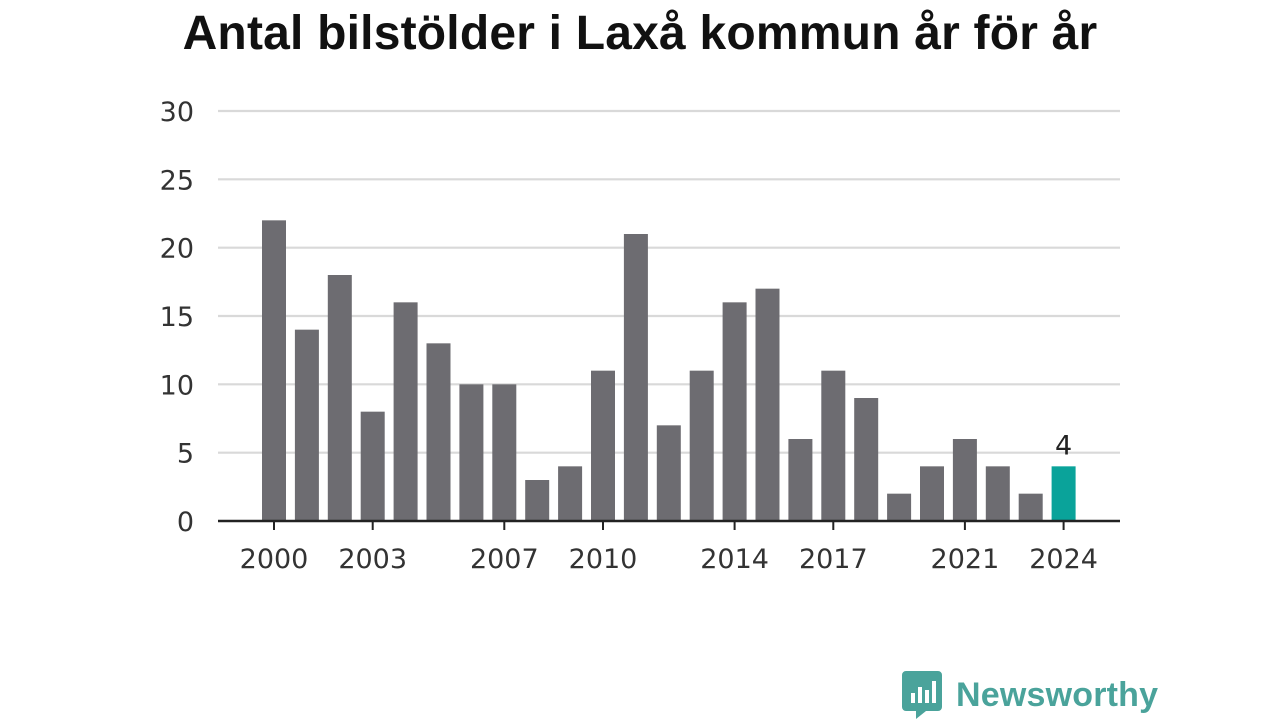 This screenshot has width=1280, height=720. I want to click on bar-2001, so click(306, 425).